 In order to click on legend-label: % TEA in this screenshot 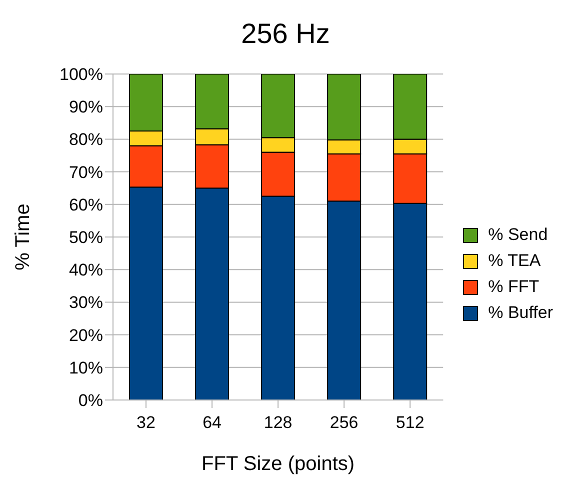, I will do `click(514, 261)`.